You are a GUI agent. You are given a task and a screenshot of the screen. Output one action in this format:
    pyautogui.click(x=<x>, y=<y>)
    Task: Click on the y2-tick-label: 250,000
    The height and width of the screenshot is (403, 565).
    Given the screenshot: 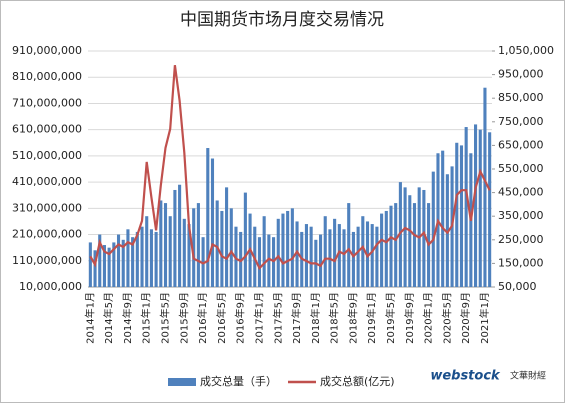 What is the action you would take?
    pyautogui.click(x=521, y=239)
    